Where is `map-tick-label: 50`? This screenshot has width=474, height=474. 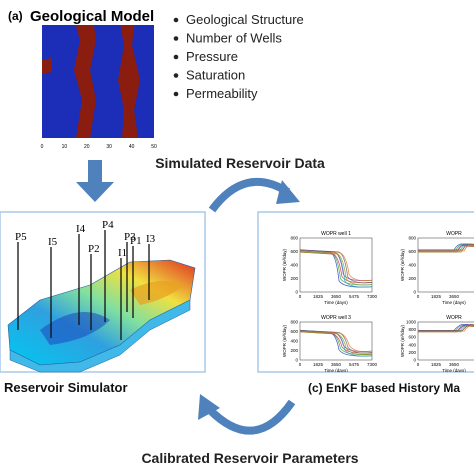 map-tick-label: 50 is located at coordinates (154, 147).